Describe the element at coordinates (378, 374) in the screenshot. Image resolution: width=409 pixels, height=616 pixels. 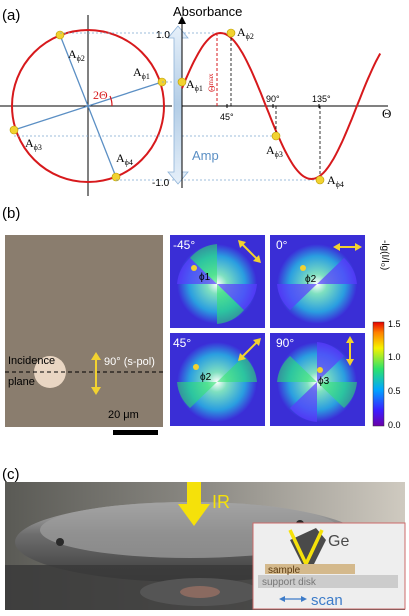
I see `colorbar-gradient` at that location.